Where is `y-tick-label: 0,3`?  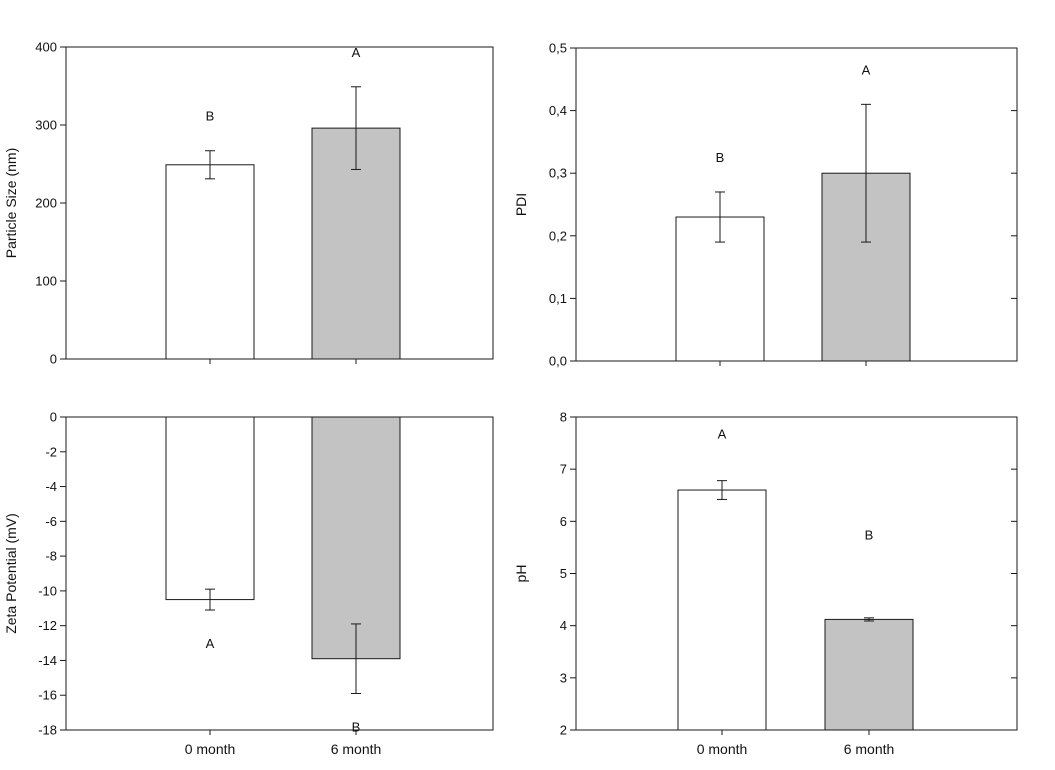
y-tick-label: 0,3 is located at coordinates (558, 173).